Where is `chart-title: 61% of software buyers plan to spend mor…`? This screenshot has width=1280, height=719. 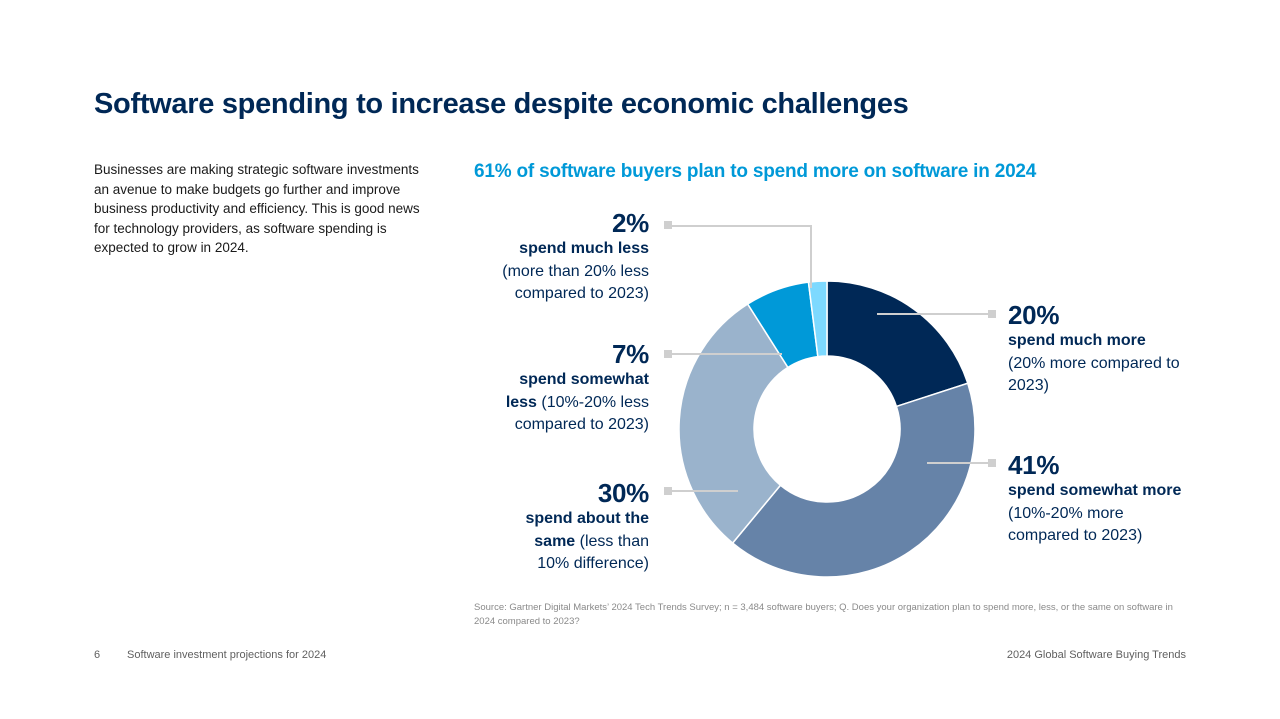 chart-title: 61% of software buyers plan to spend mor… is located at coordinates (755, 171).